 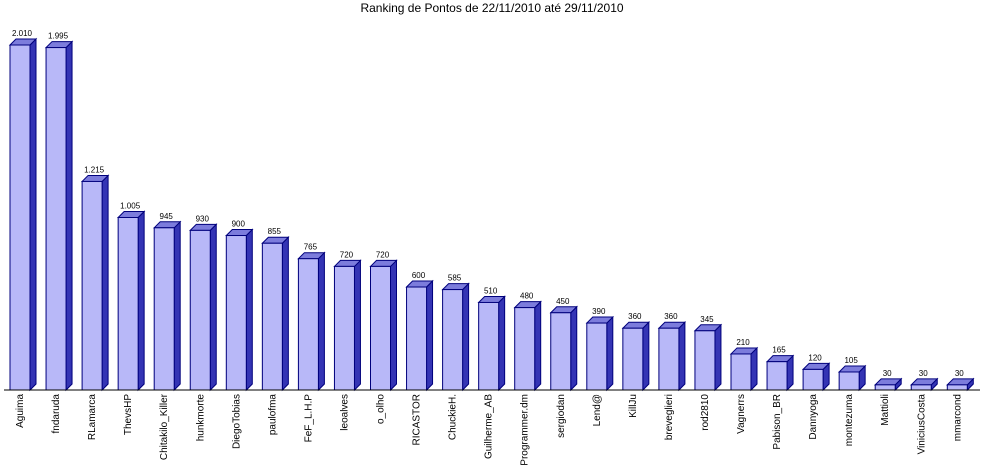 I want to click on bar-15: 450 sergiodan, so click(x=563, y=367).